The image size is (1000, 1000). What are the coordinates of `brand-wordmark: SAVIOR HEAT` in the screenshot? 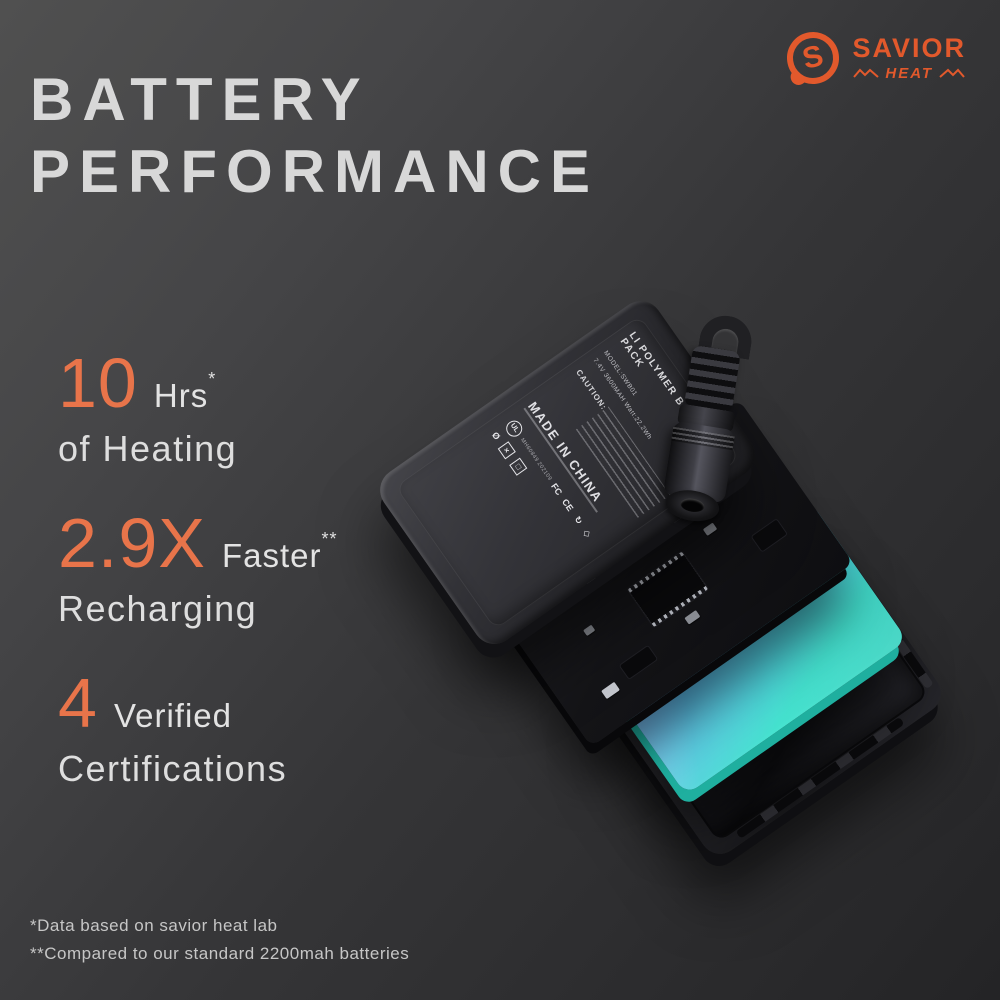 It's located at (909, 57).